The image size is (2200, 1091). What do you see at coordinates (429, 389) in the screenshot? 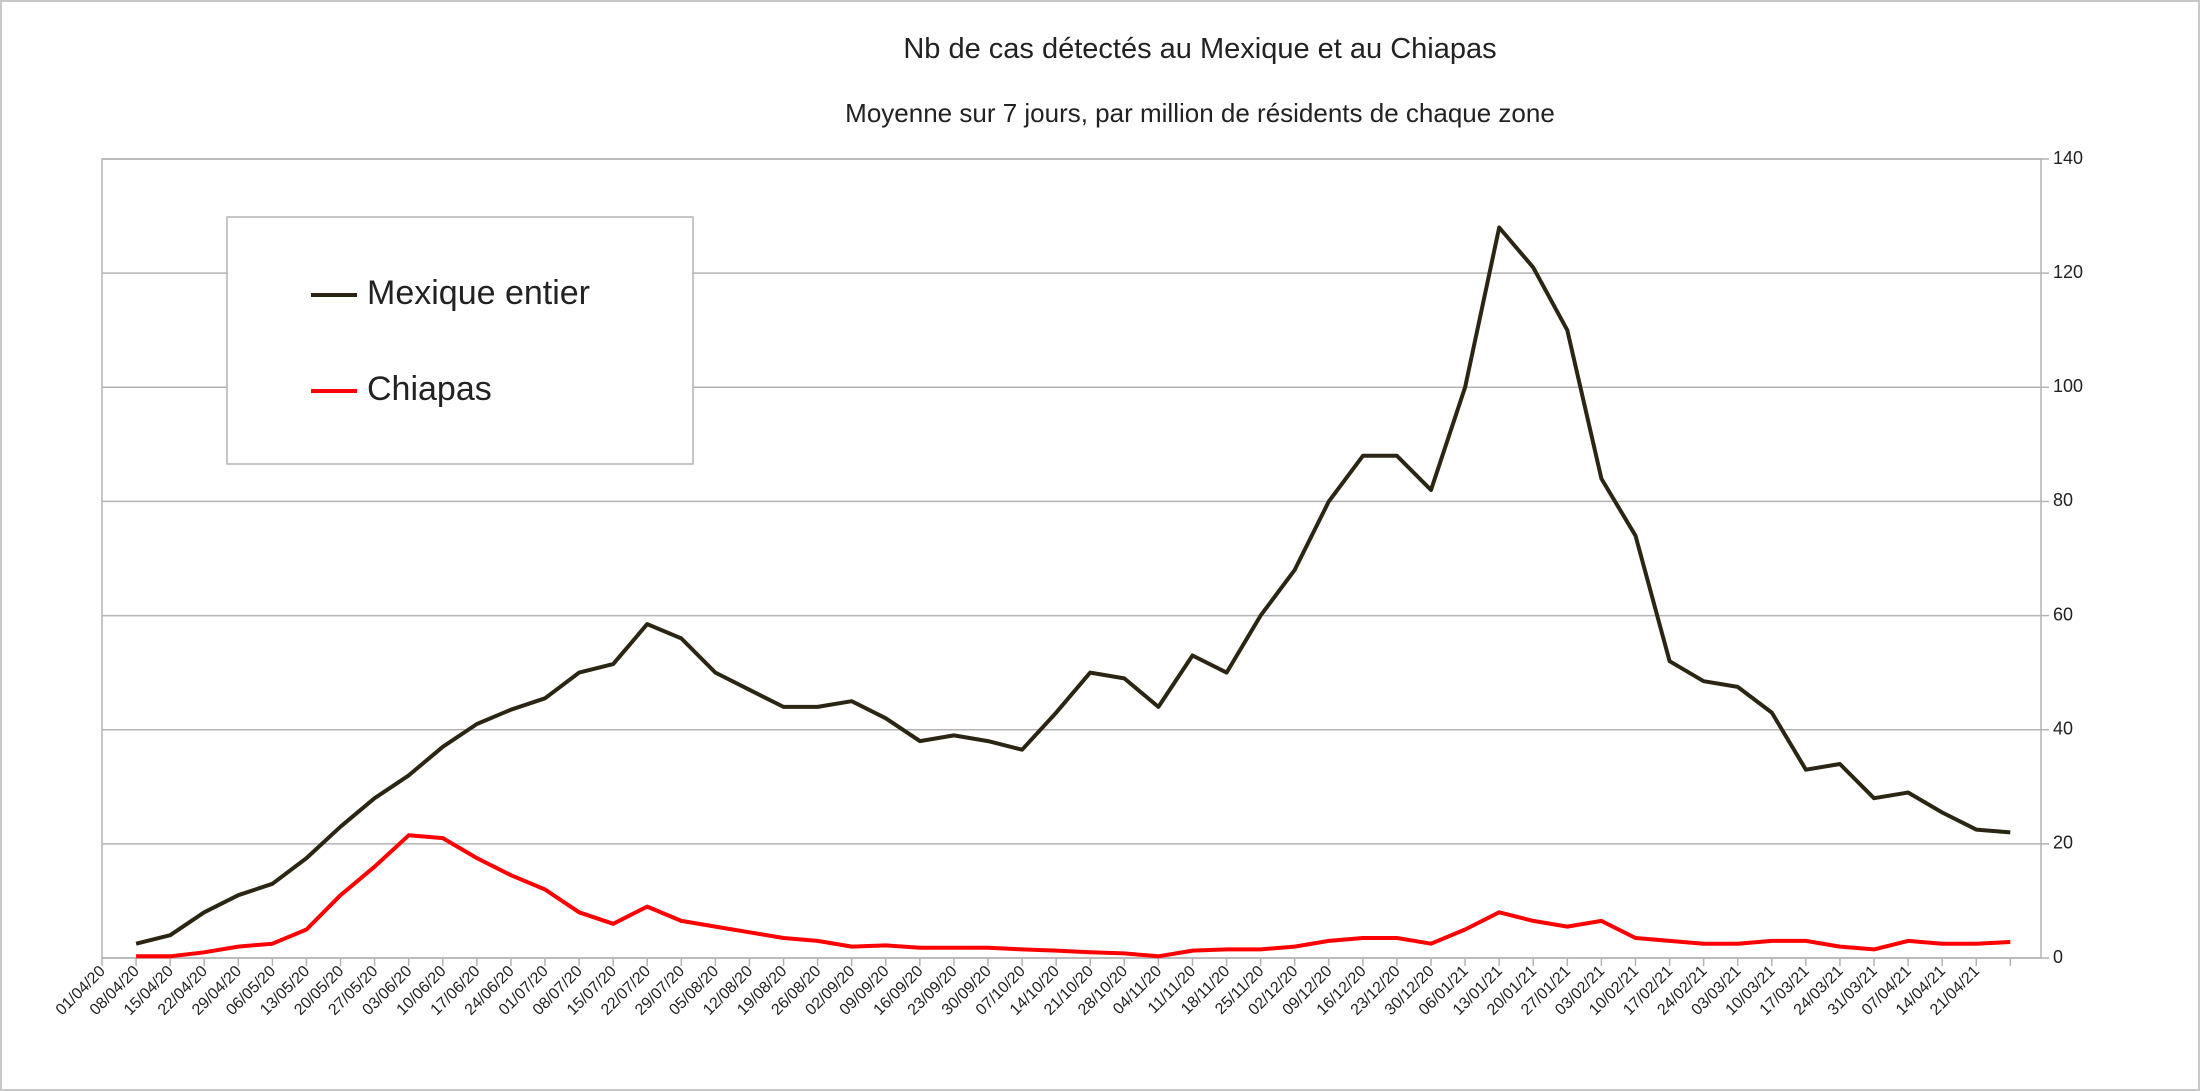
I see `legend-label: Chiapas` at bounding box center [429, 389].